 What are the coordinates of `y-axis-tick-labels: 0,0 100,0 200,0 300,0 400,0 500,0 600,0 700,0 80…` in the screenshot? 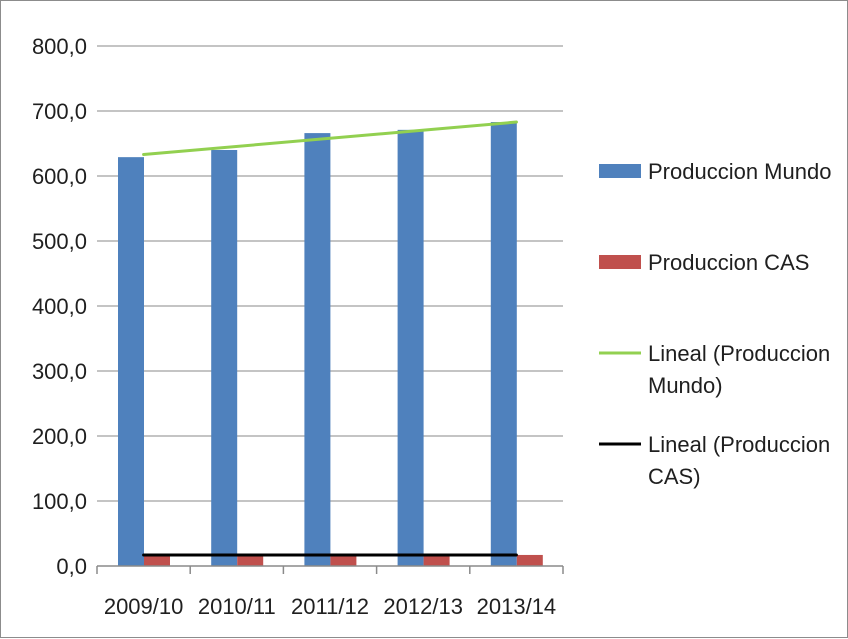 It's located at (59, 306).